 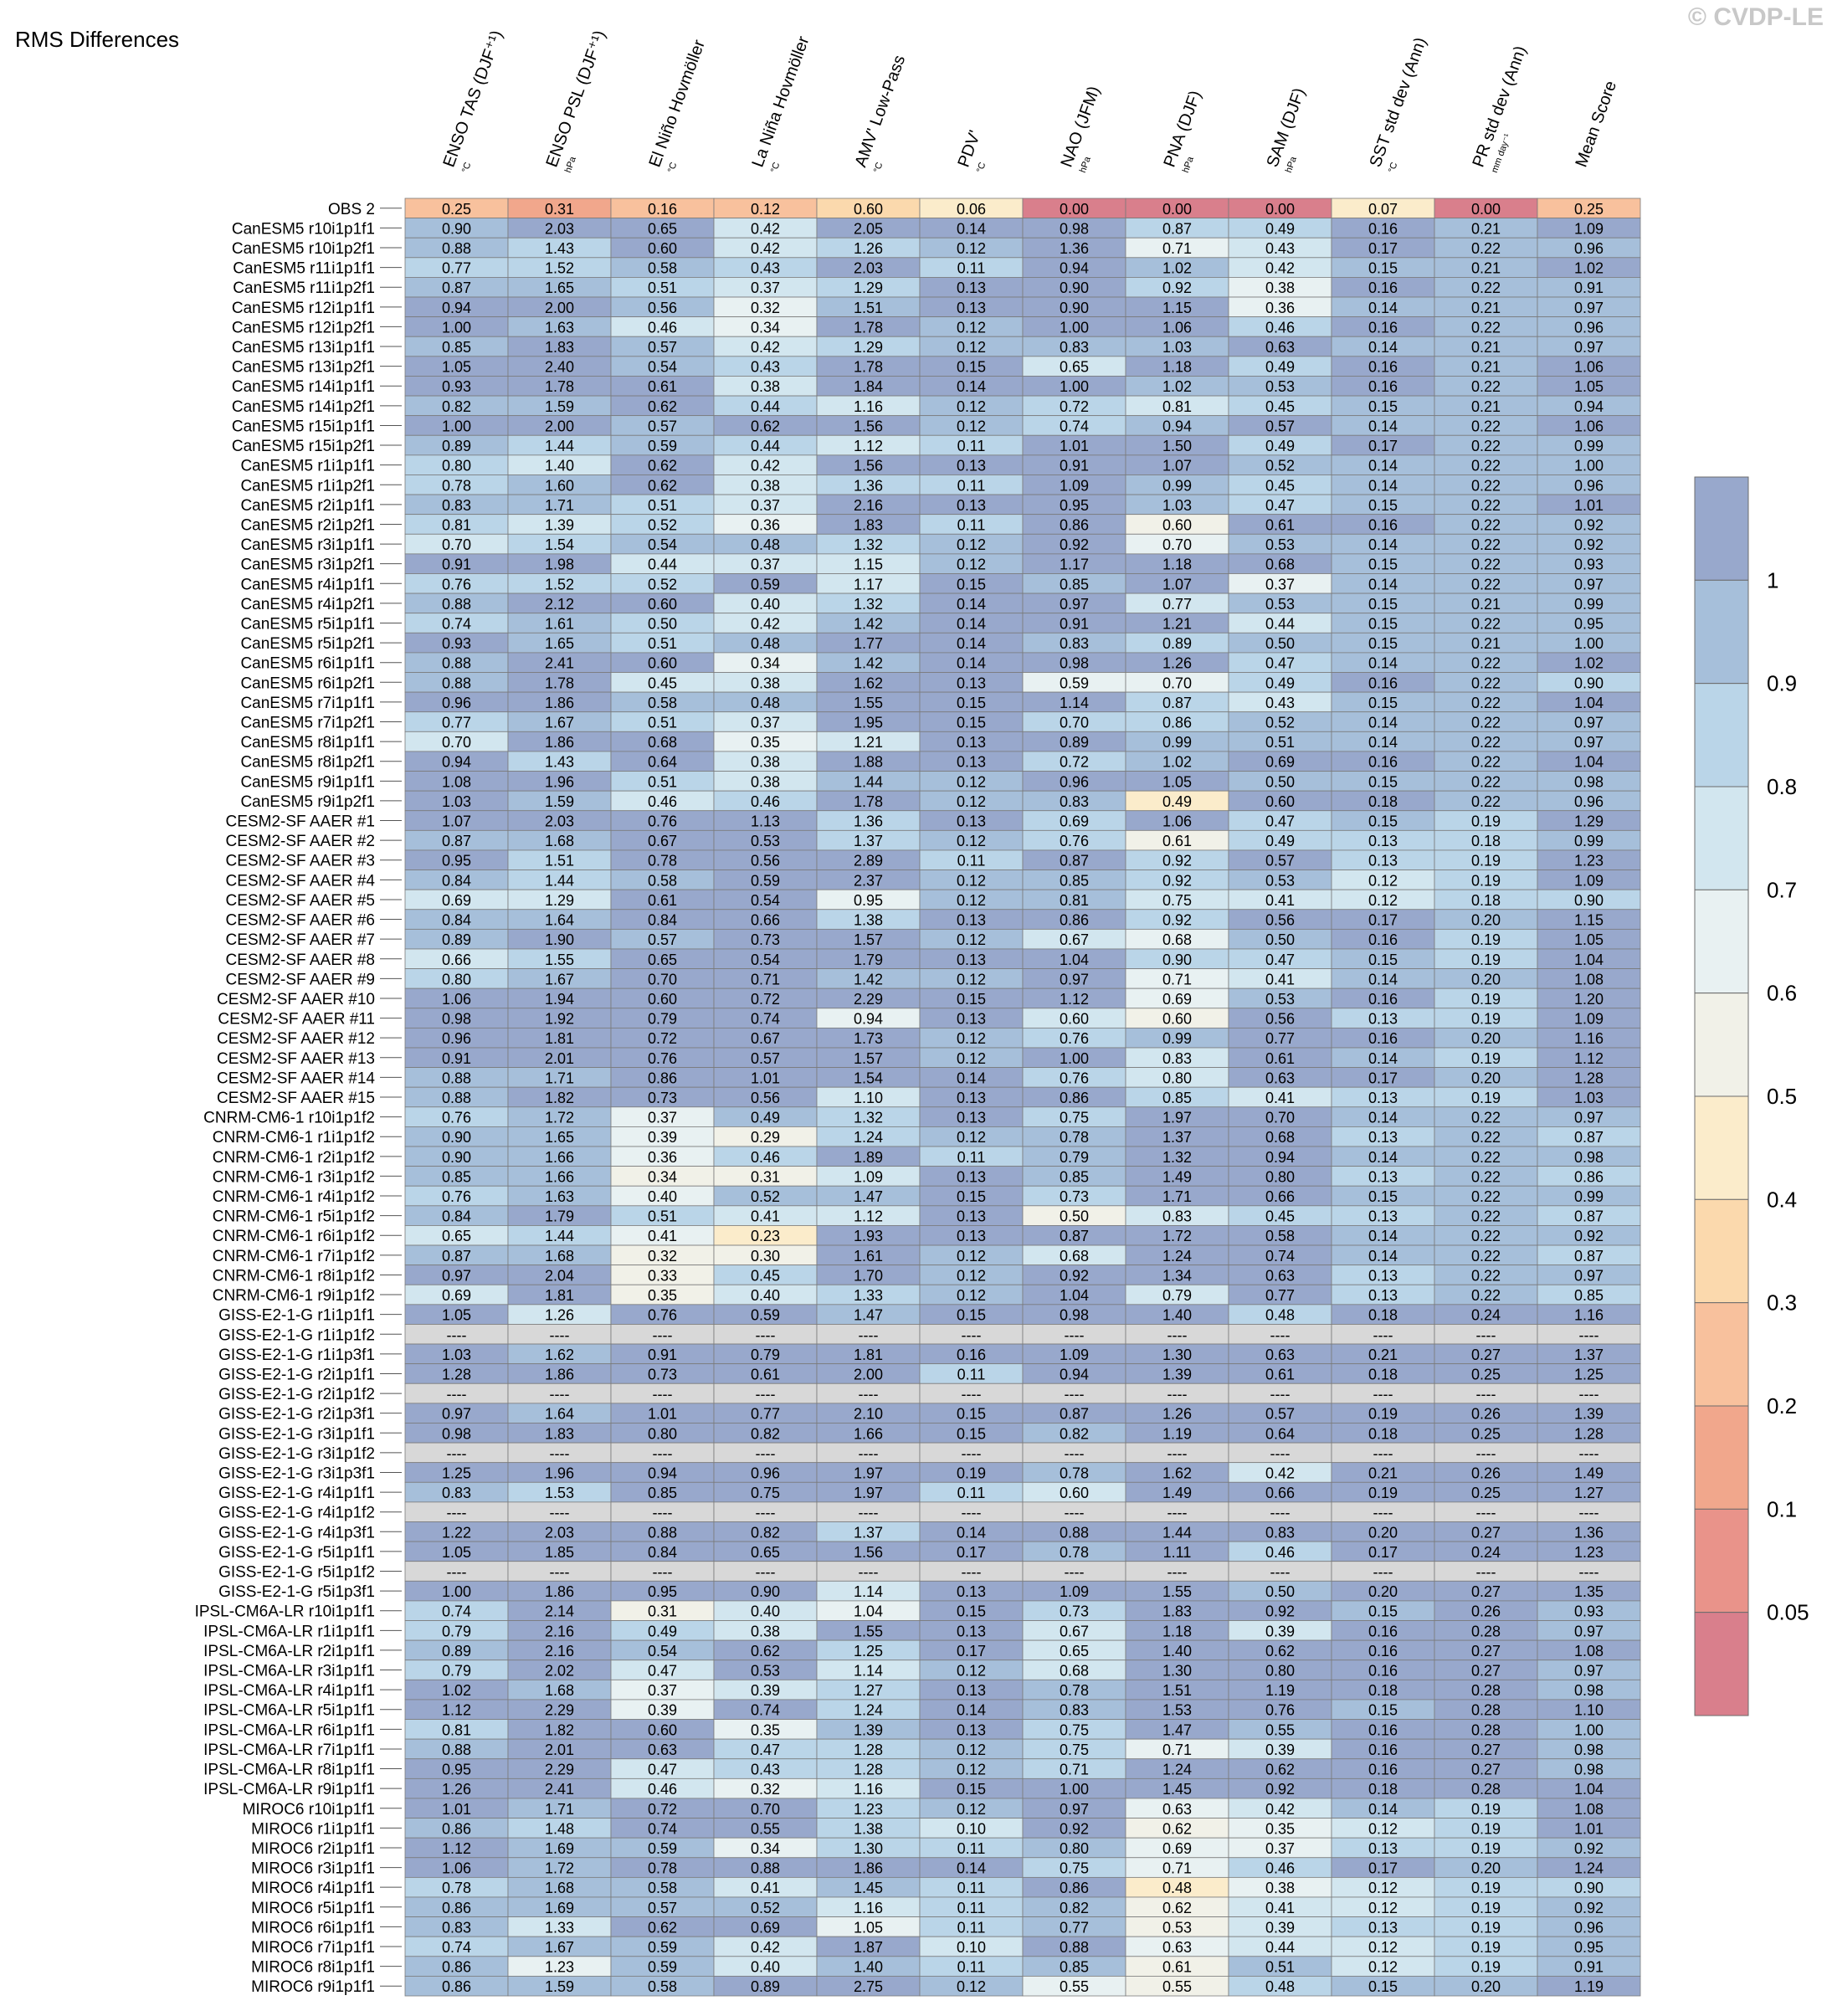 What do you see at coordinates (559, 446) in the screenshot?
I see `cell-value: 1.44` at bounding box center [559, 446].